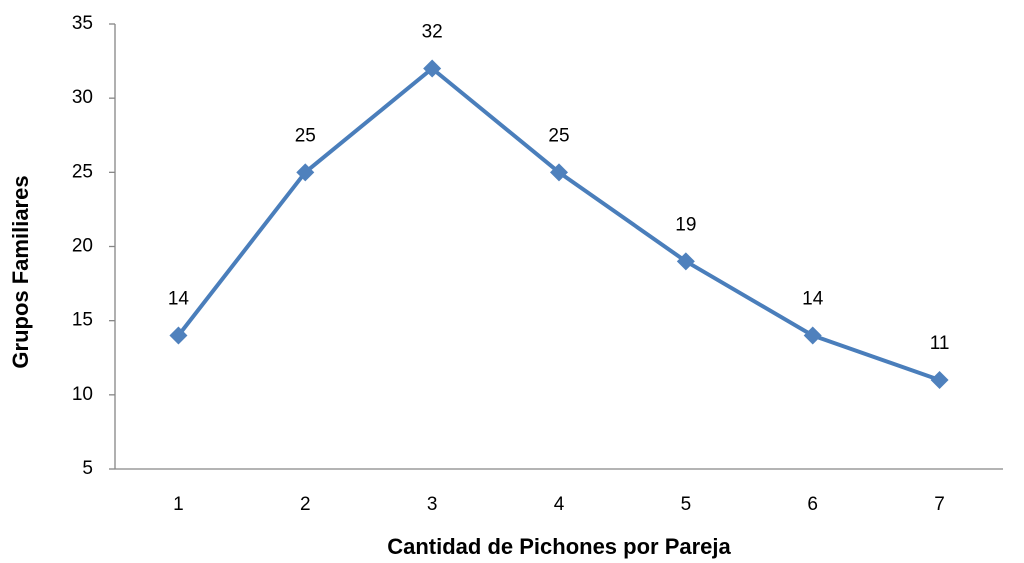 The height and width of the screenshot is (563, 1024). Describe the element at coordinates (812, 504) in the screenshot. I see `x-tick-label: 6` at that location.